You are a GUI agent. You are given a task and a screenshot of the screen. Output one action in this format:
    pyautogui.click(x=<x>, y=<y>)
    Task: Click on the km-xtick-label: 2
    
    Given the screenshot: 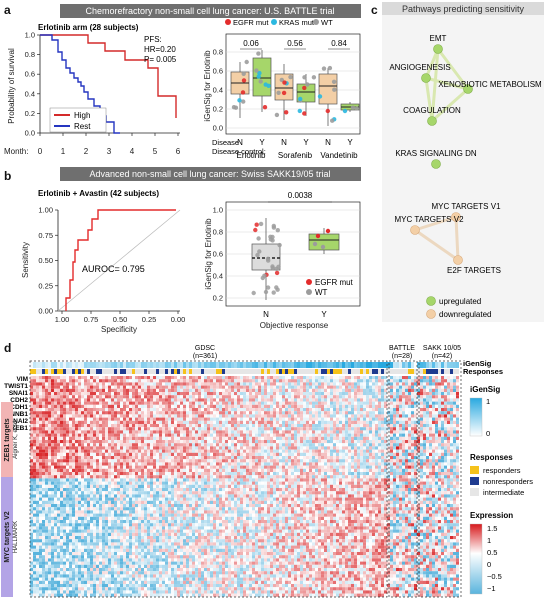 What is the action you would take?
    pyautogui.click(x=86, y=151)
    